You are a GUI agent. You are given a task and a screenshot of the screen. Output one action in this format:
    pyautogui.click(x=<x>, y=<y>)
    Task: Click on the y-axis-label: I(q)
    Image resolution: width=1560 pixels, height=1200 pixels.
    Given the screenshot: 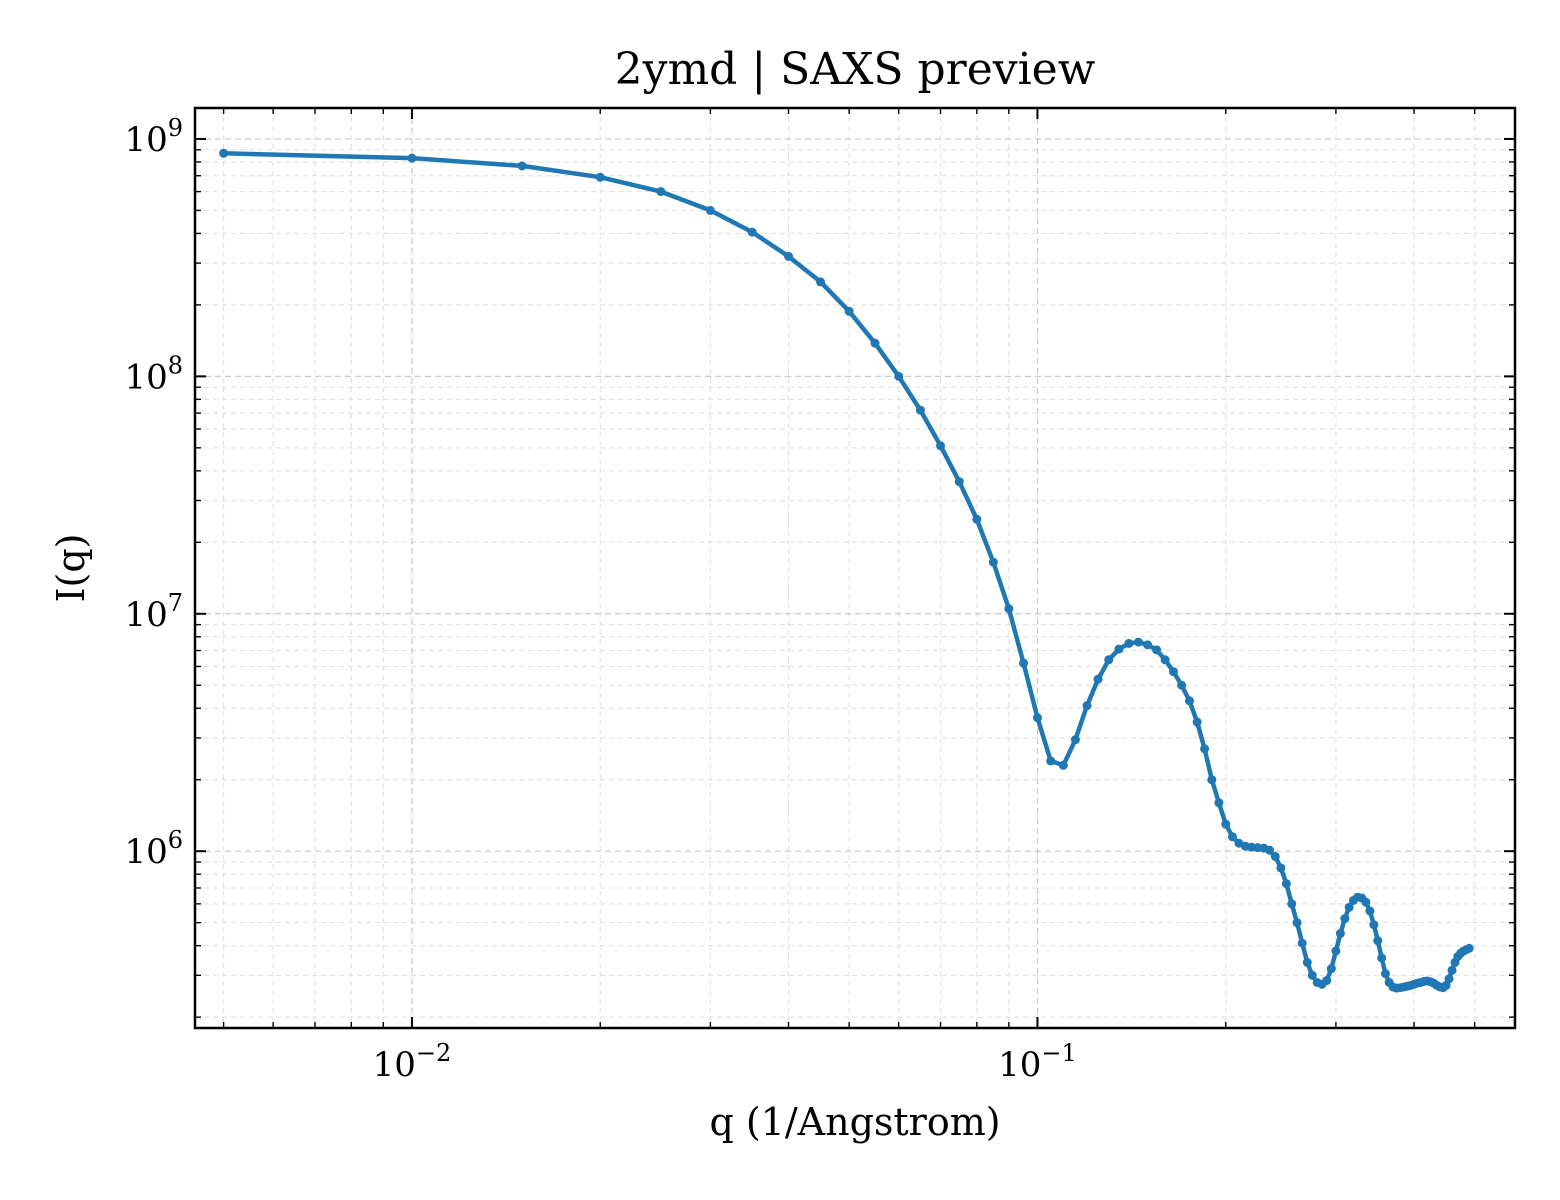 What is the action you would take?
    pyautogui.click(x=71, y=568)
    